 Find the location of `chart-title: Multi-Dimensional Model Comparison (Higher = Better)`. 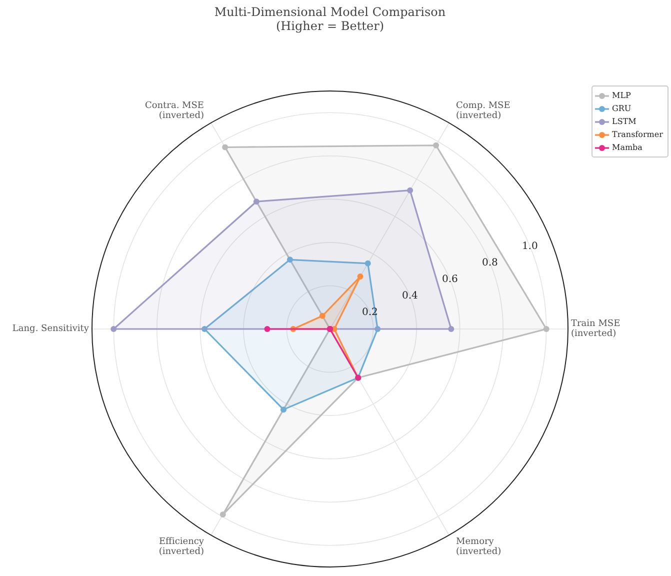

chart-title: Multi-Dimensional Model Comparison (Higher = Better) is located at coordinates (330, 19).